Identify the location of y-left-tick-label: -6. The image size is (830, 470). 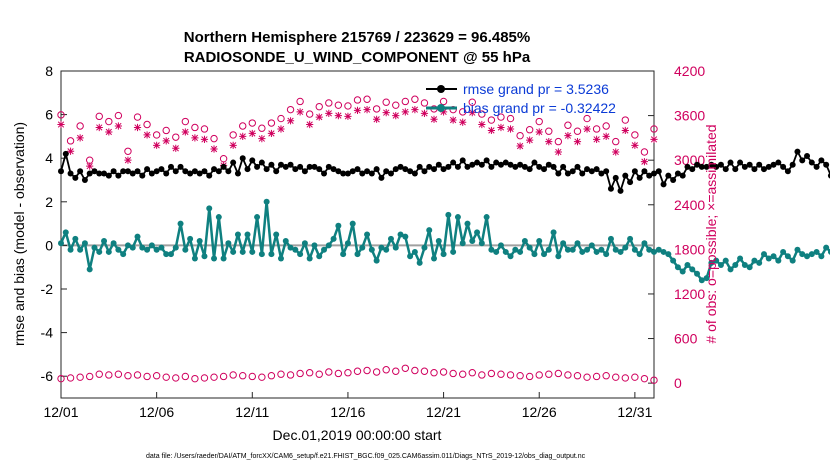
(47, 376).